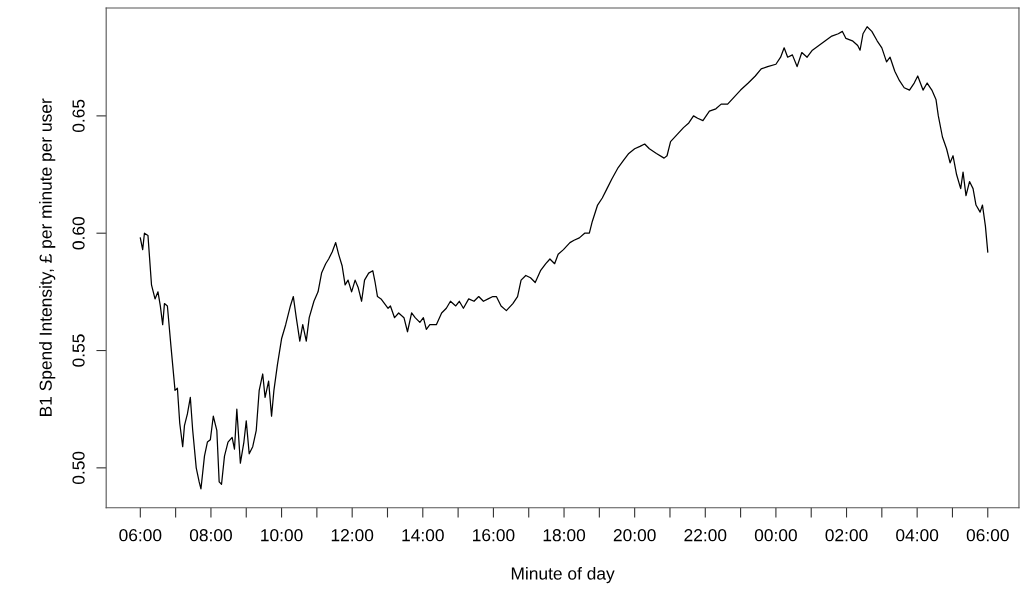 The image size is (1021, 611). Describe the element at coordinates (846, 535) in the screenshot. I see `x-tick-label: 02:00` at that location.